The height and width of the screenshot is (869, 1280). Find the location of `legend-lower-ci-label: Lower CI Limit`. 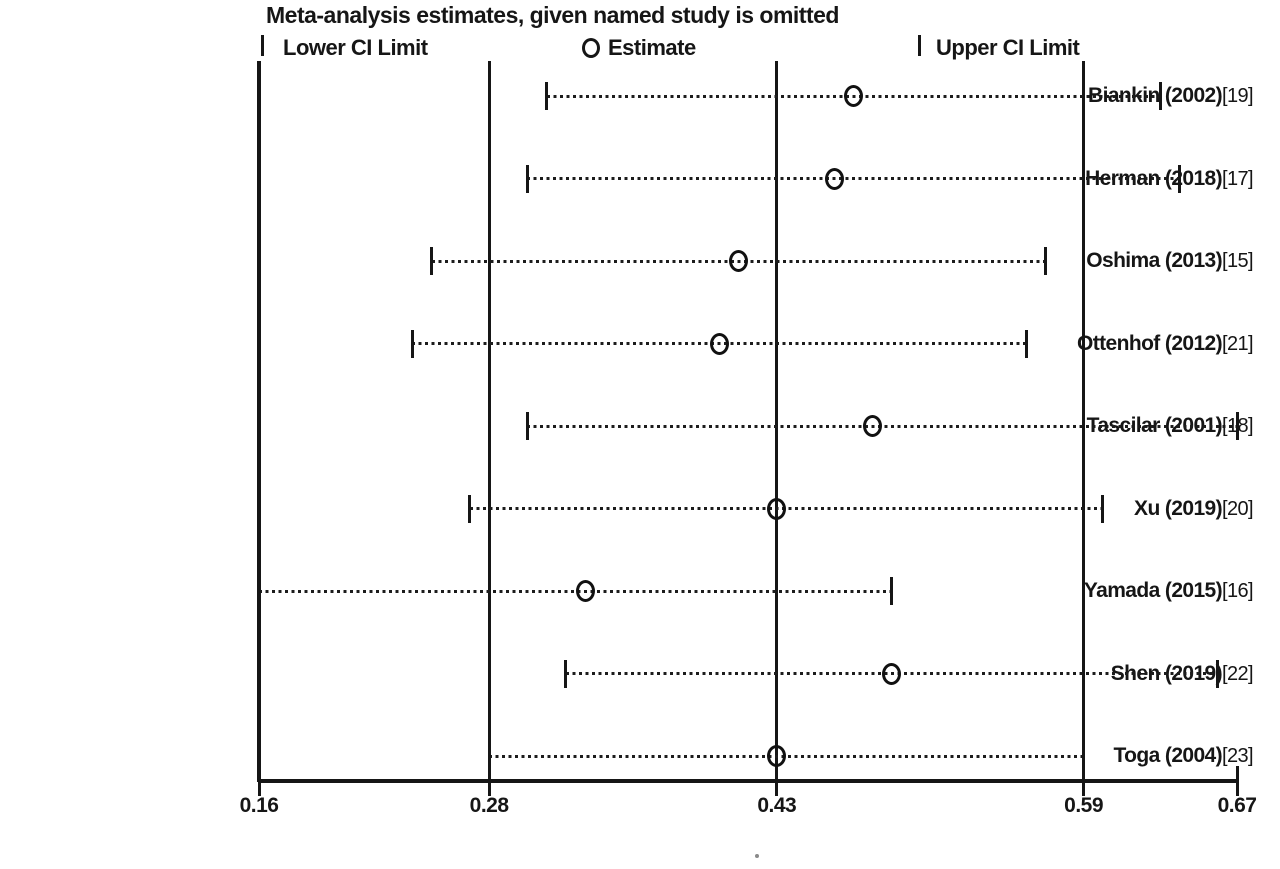

legend-lower-ci-label: Lower CI Limit is located at coordinates (355, 47).